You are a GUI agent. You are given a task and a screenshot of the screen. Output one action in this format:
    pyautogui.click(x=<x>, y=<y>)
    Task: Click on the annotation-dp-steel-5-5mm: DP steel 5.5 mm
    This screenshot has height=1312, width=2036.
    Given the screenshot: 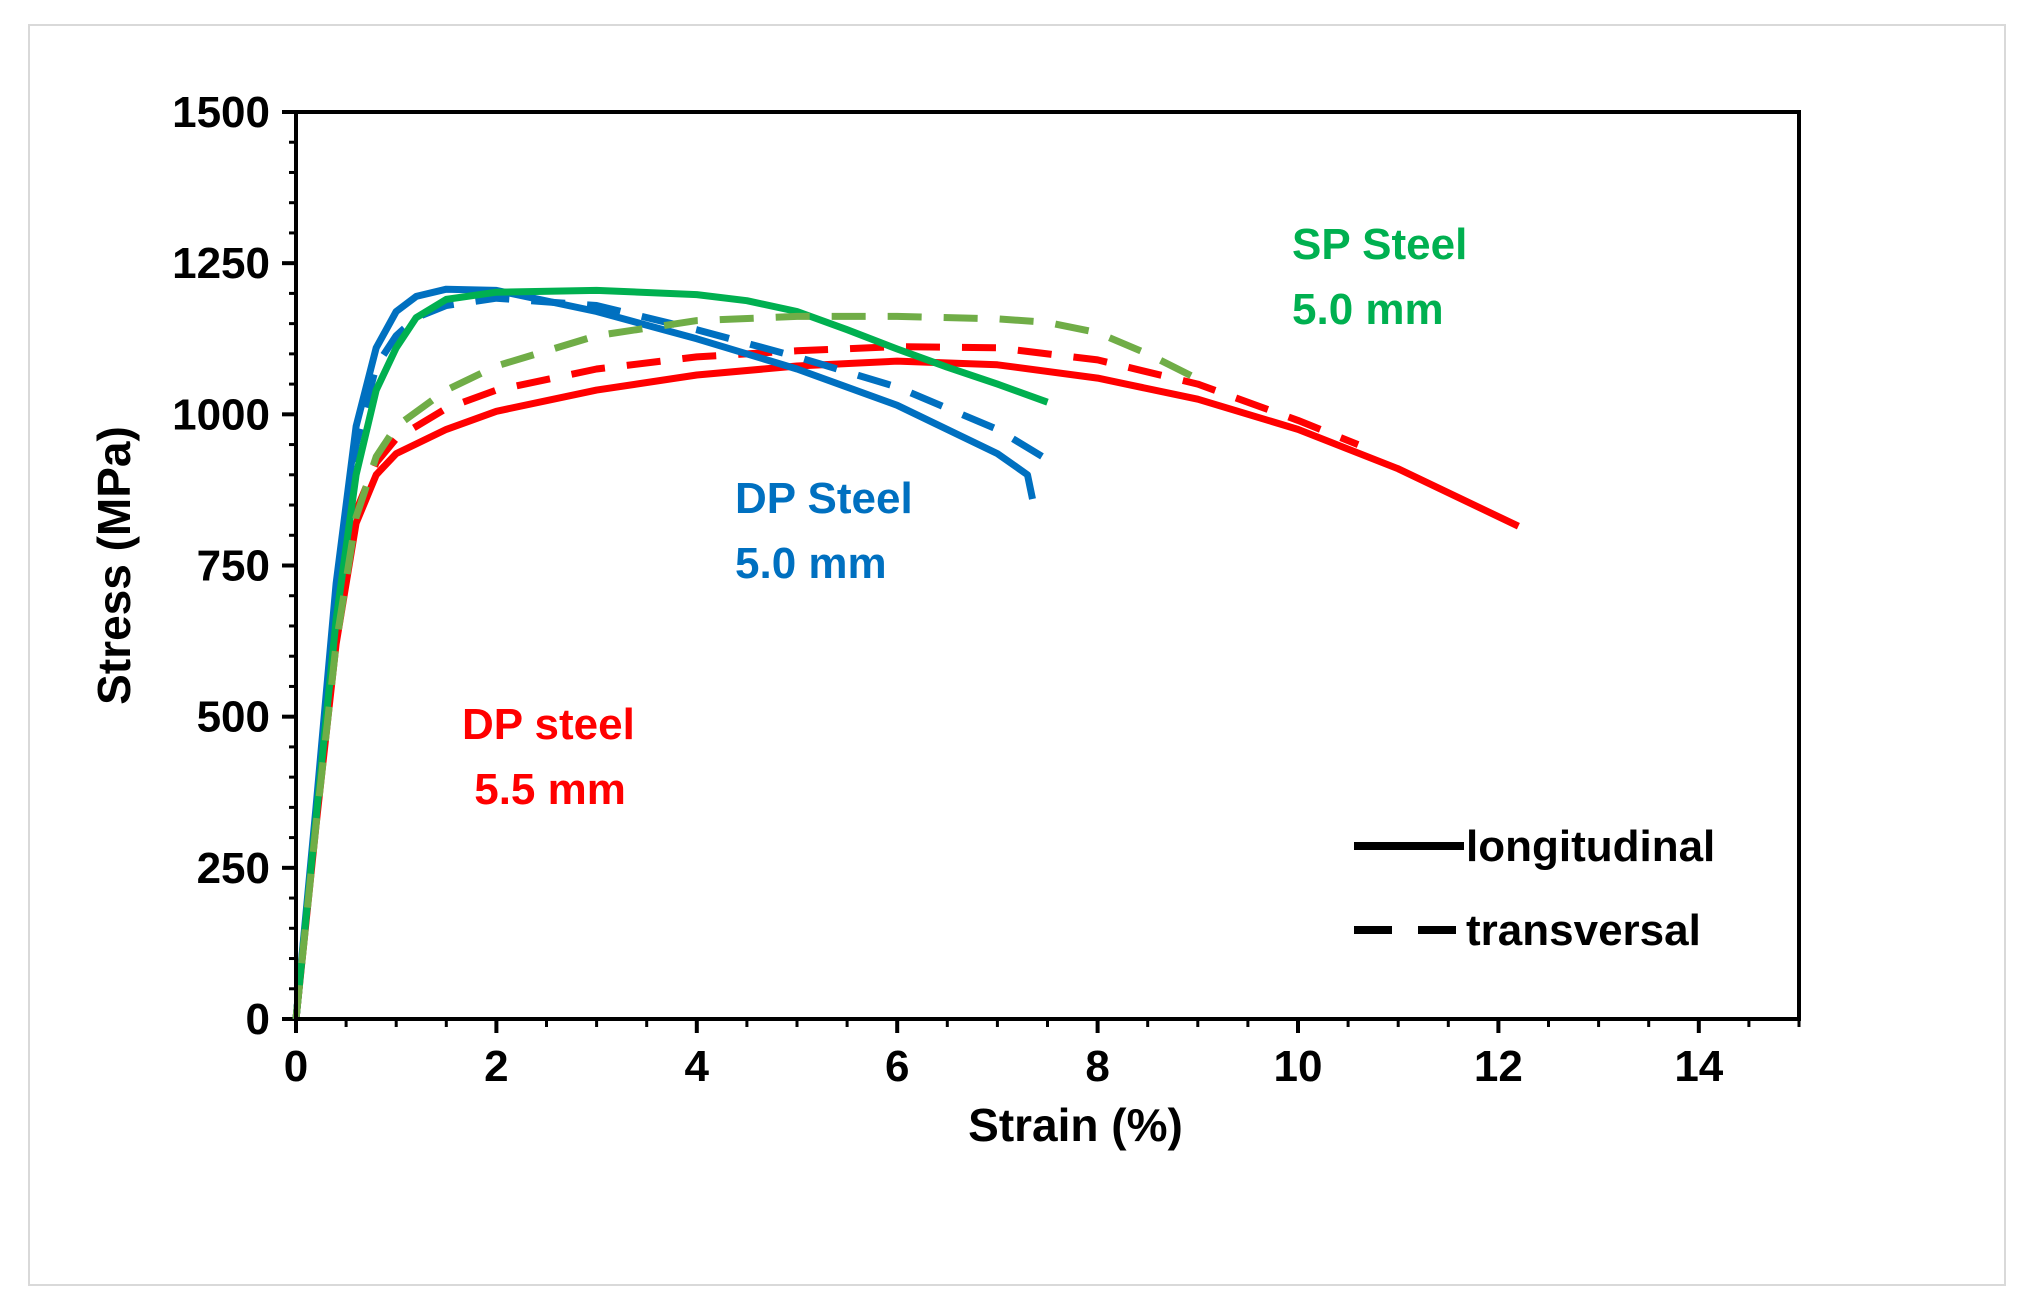 What is the action you would take?
    pyautogui.click(x=548, y=757)
    